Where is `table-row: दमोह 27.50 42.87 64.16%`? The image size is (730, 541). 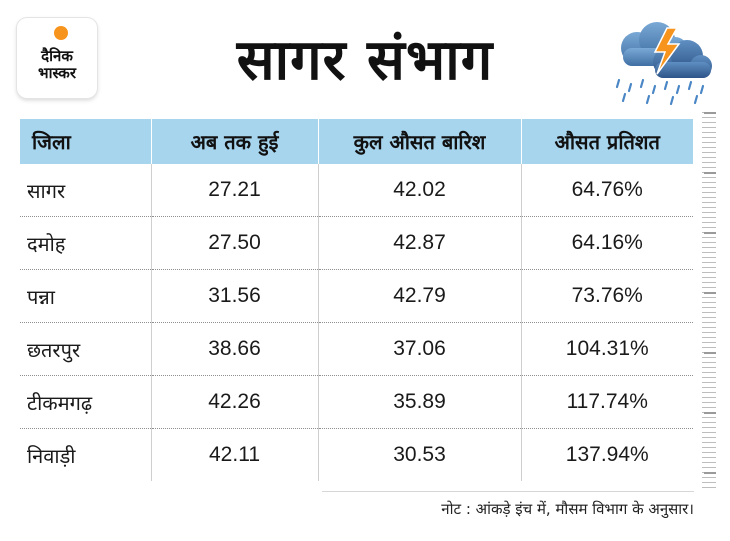 table-row: दमोह 27.50 42.87 64.16% is located at coordinates (356, 243).